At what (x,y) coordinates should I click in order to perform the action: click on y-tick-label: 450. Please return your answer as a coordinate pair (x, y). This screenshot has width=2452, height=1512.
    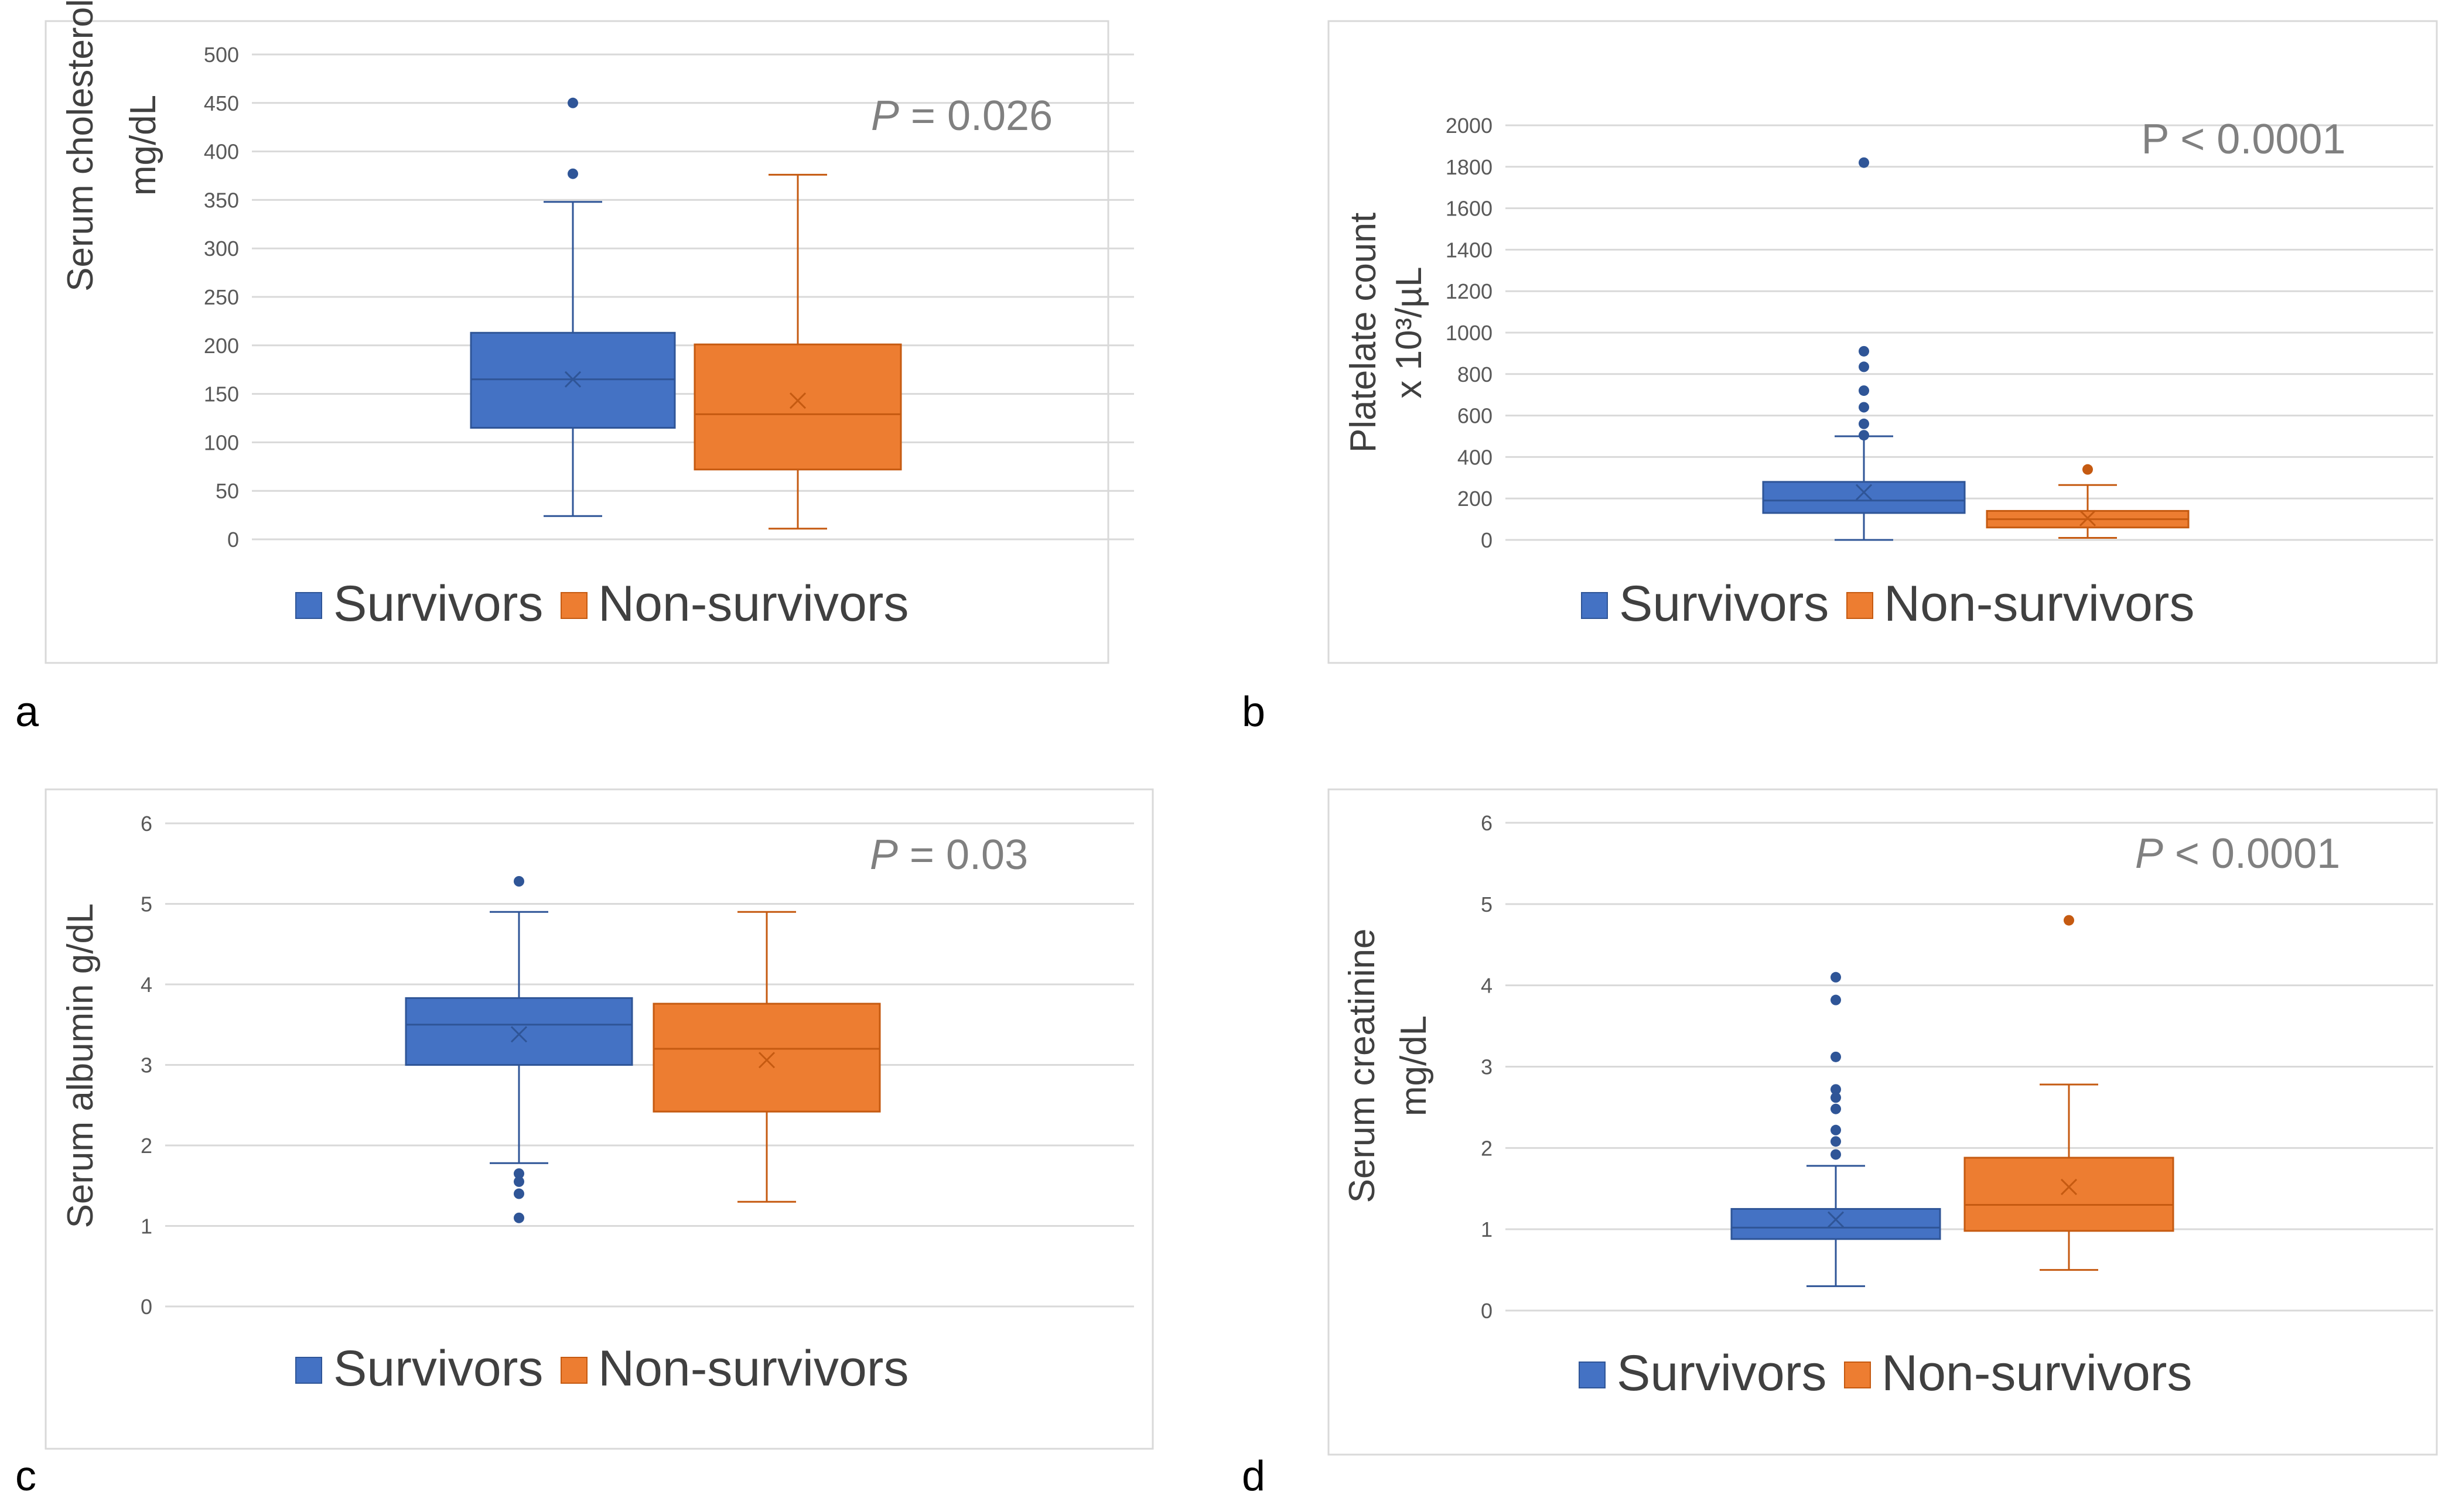
    Looking at the image, I should click on (221, 103).